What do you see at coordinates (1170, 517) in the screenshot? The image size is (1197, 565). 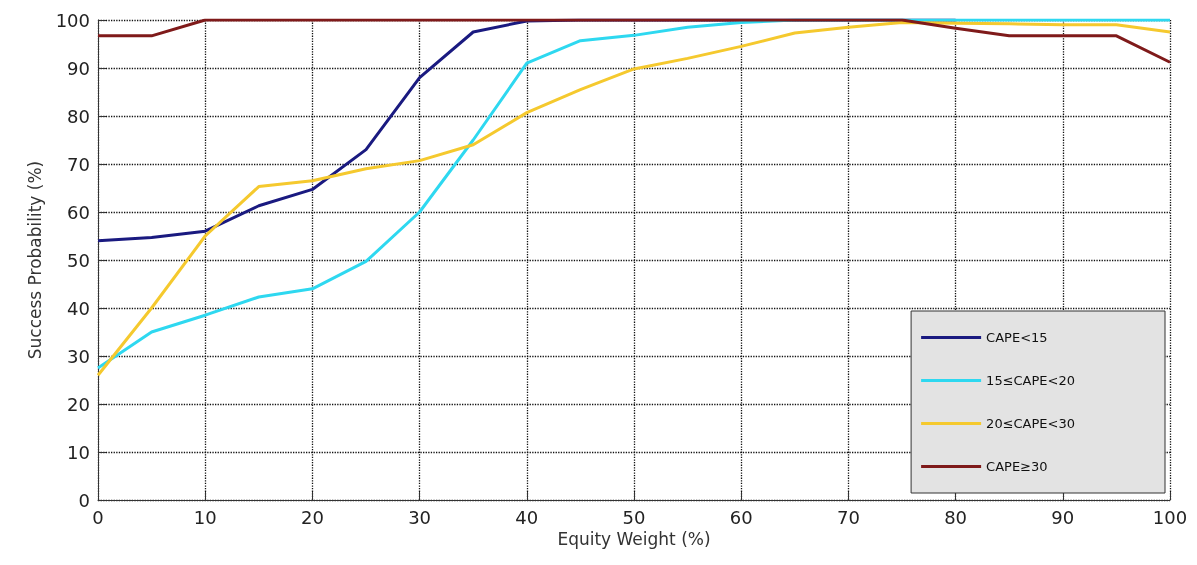 I see `x-tick-label: 100` at bounding box center [1170, 517].